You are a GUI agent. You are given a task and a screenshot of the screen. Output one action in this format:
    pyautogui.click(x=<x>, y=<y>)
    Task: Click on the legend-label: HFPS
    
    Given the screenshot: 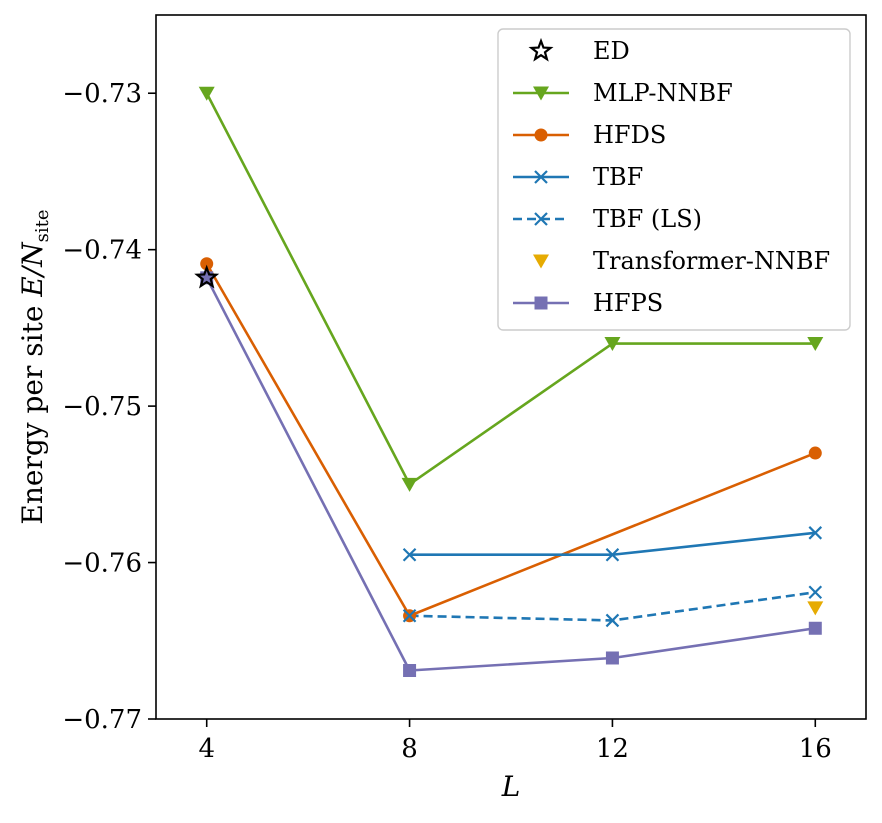 What is the action you would take?
    pyautogui.click(x=628, y=303)
    